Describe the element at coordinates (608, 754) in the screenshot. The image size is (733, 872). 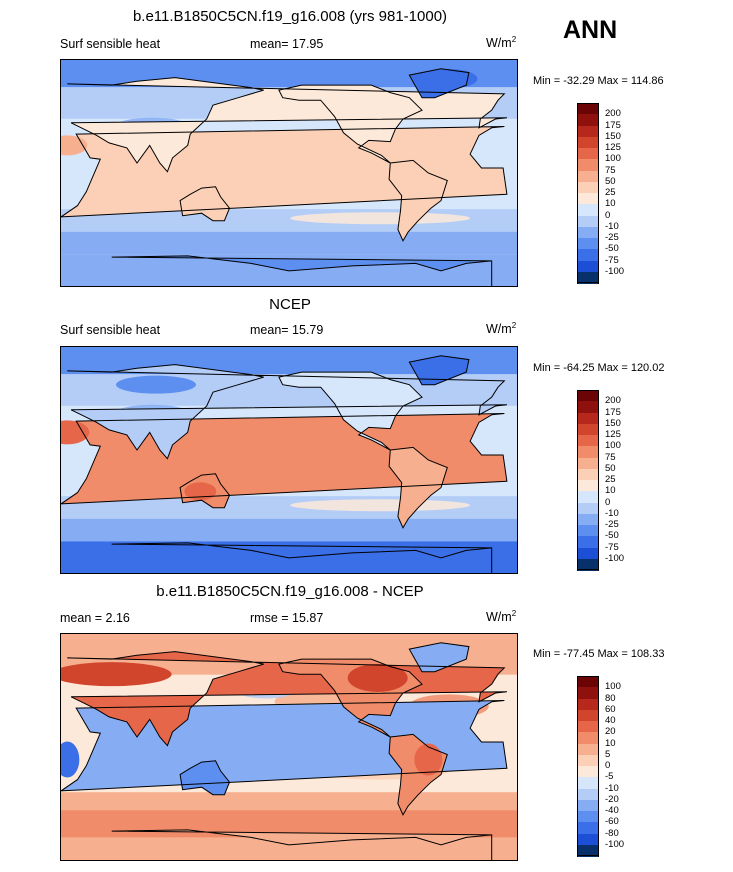
I see `colorbar-label: 5` at that location.